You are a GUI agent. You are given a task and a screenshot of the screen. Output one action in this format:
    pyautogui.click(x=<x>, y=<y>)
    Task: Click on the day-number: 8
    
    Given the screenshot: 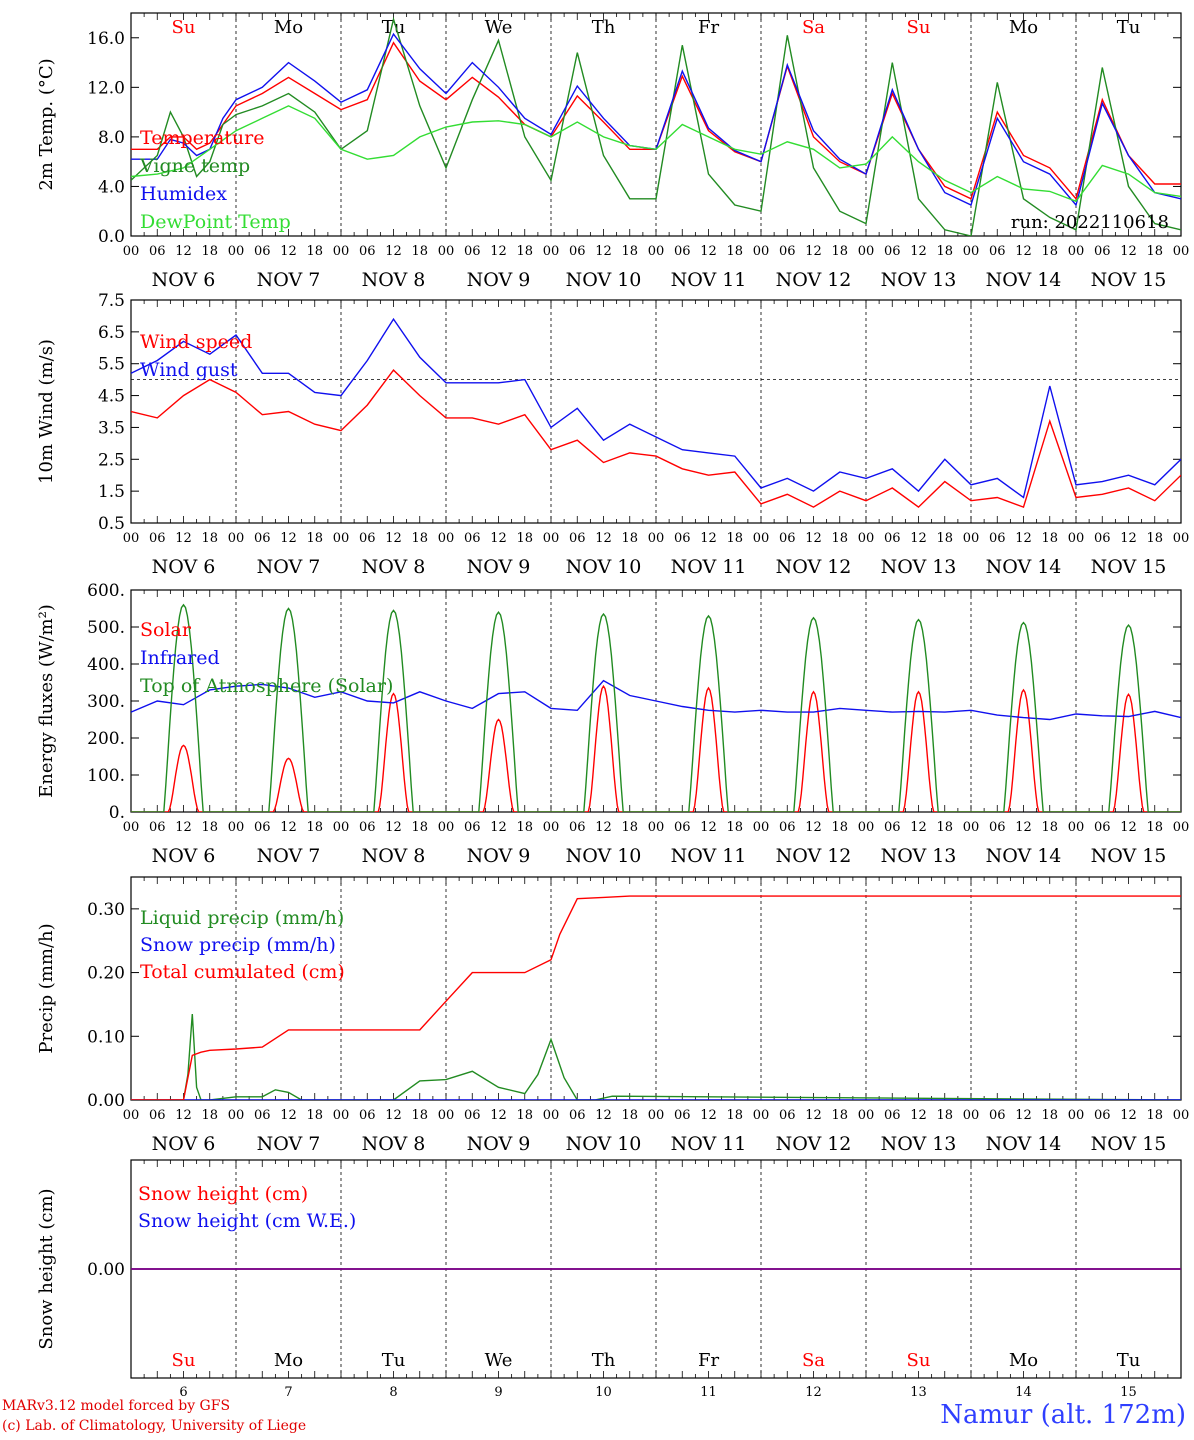 What is the action you would take?
    pyautogui.click(x=393, y=1392)
    